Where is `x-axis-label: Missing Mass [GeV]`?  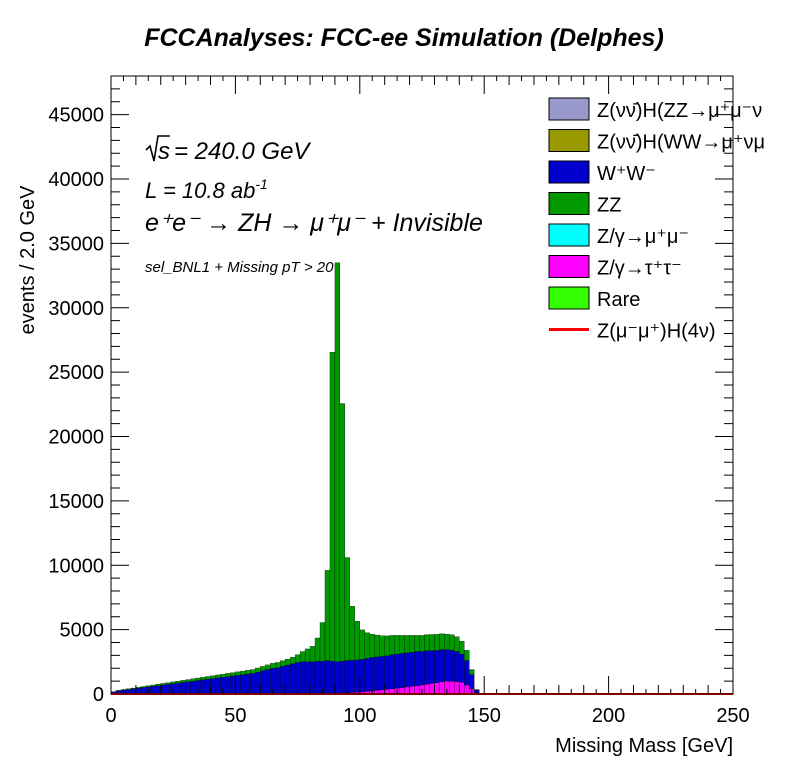 x-axis-label: Missing Mass [GeV] is located at coordinates (644, 746).